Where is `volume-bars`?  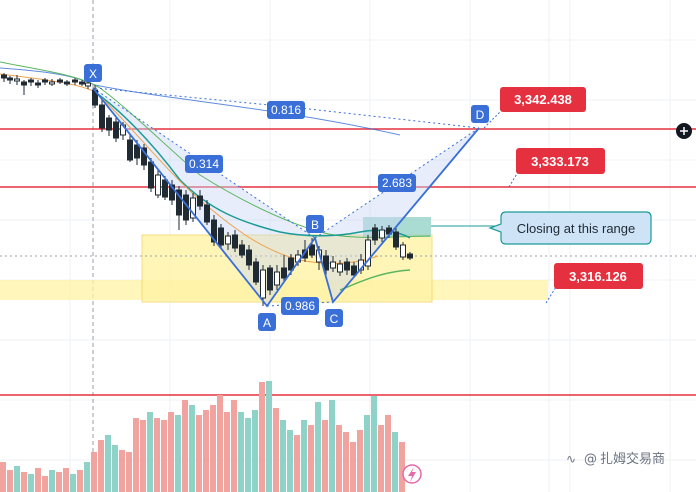 volume-bars is located at coordinates (202, 436).